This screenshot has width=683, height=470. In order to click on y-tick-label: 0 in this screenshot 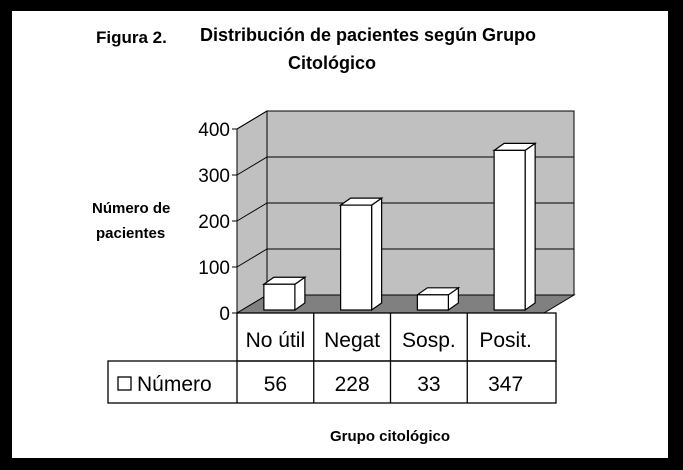, I will do `click(224, 314)`.